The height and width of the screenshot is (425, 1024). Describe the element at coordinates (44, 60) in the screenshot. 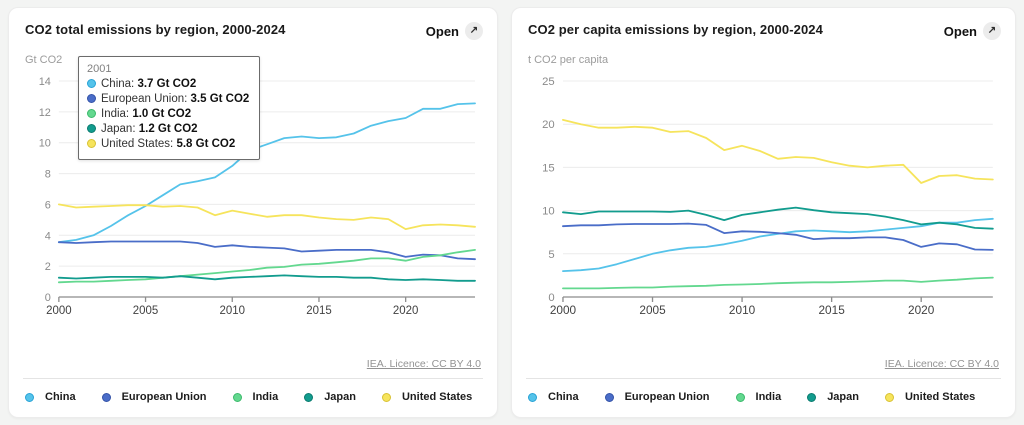

I see `y-axis-unit-label: Gt CO2` at that location.